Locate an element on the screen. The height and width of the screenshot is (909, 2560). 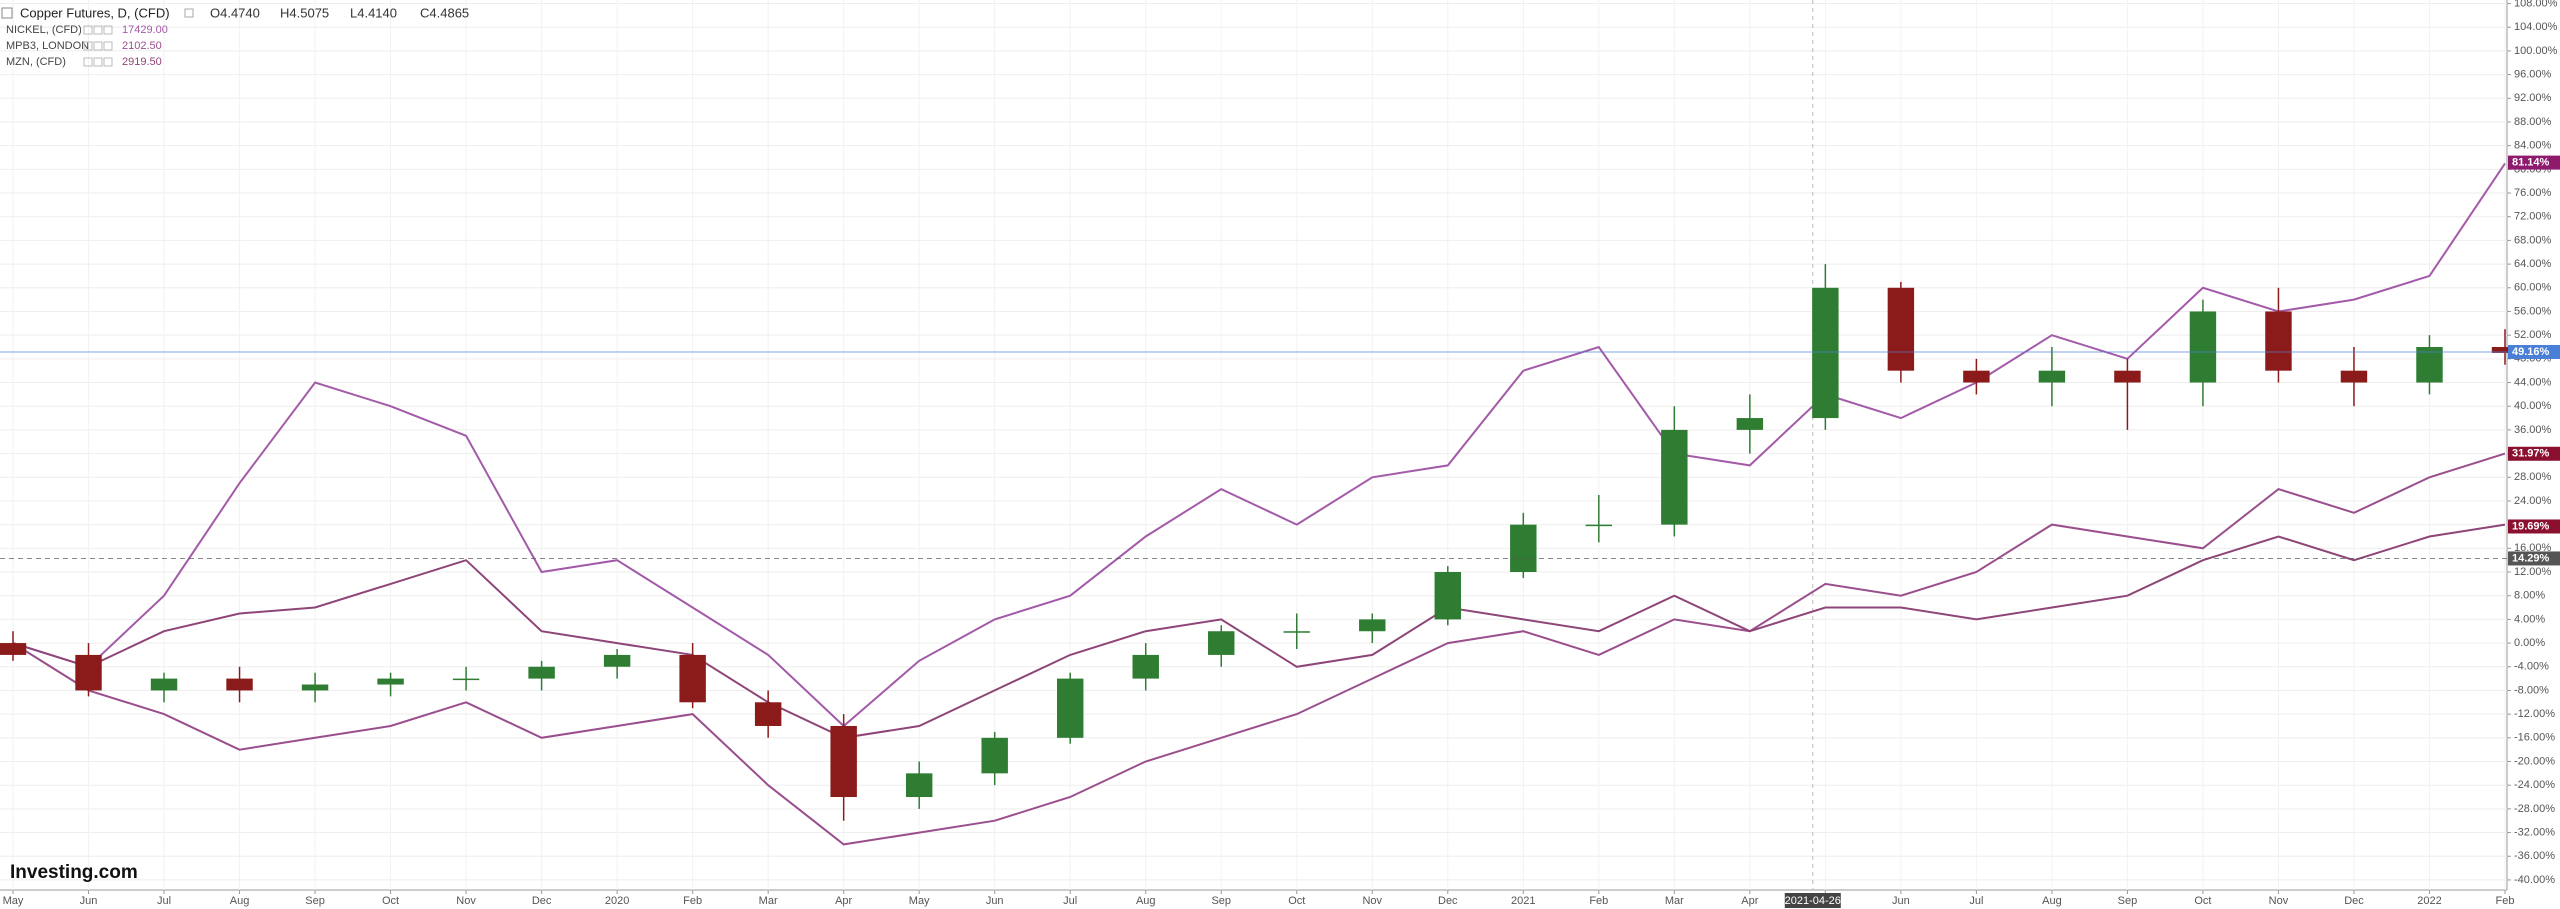
legend-name: NICKEL, (CFD) is located at coordinates (44, 30).